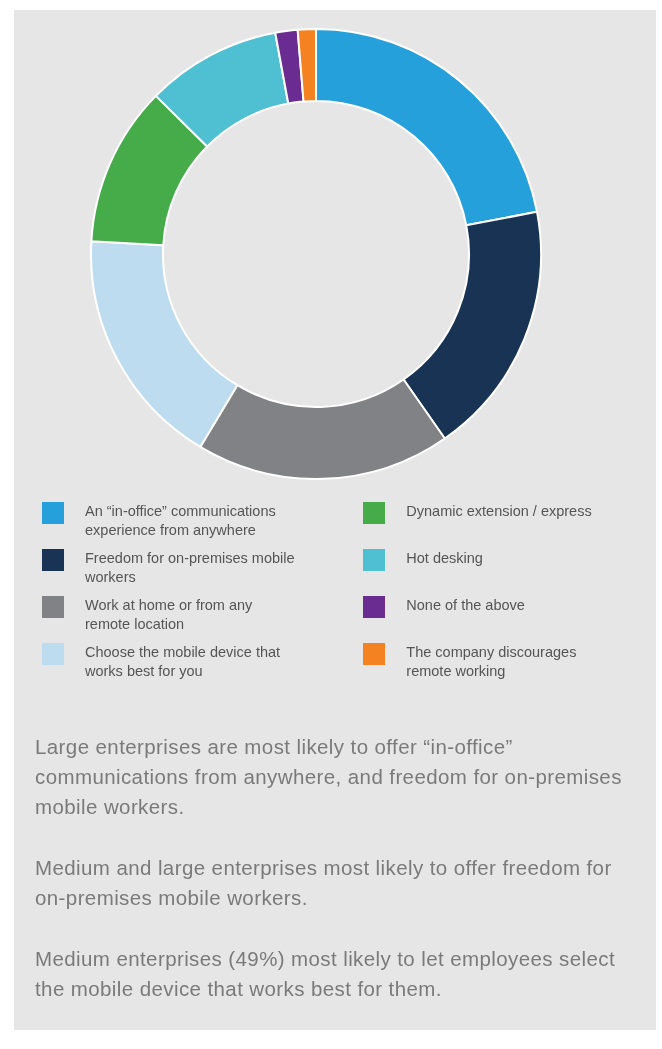 Image resolution: width=662 pixels, height=1049 pixels. Describe the element at coordinates (499, 511) in the screenshot. I see `legend-label: Dynamic extension / express` at that location.